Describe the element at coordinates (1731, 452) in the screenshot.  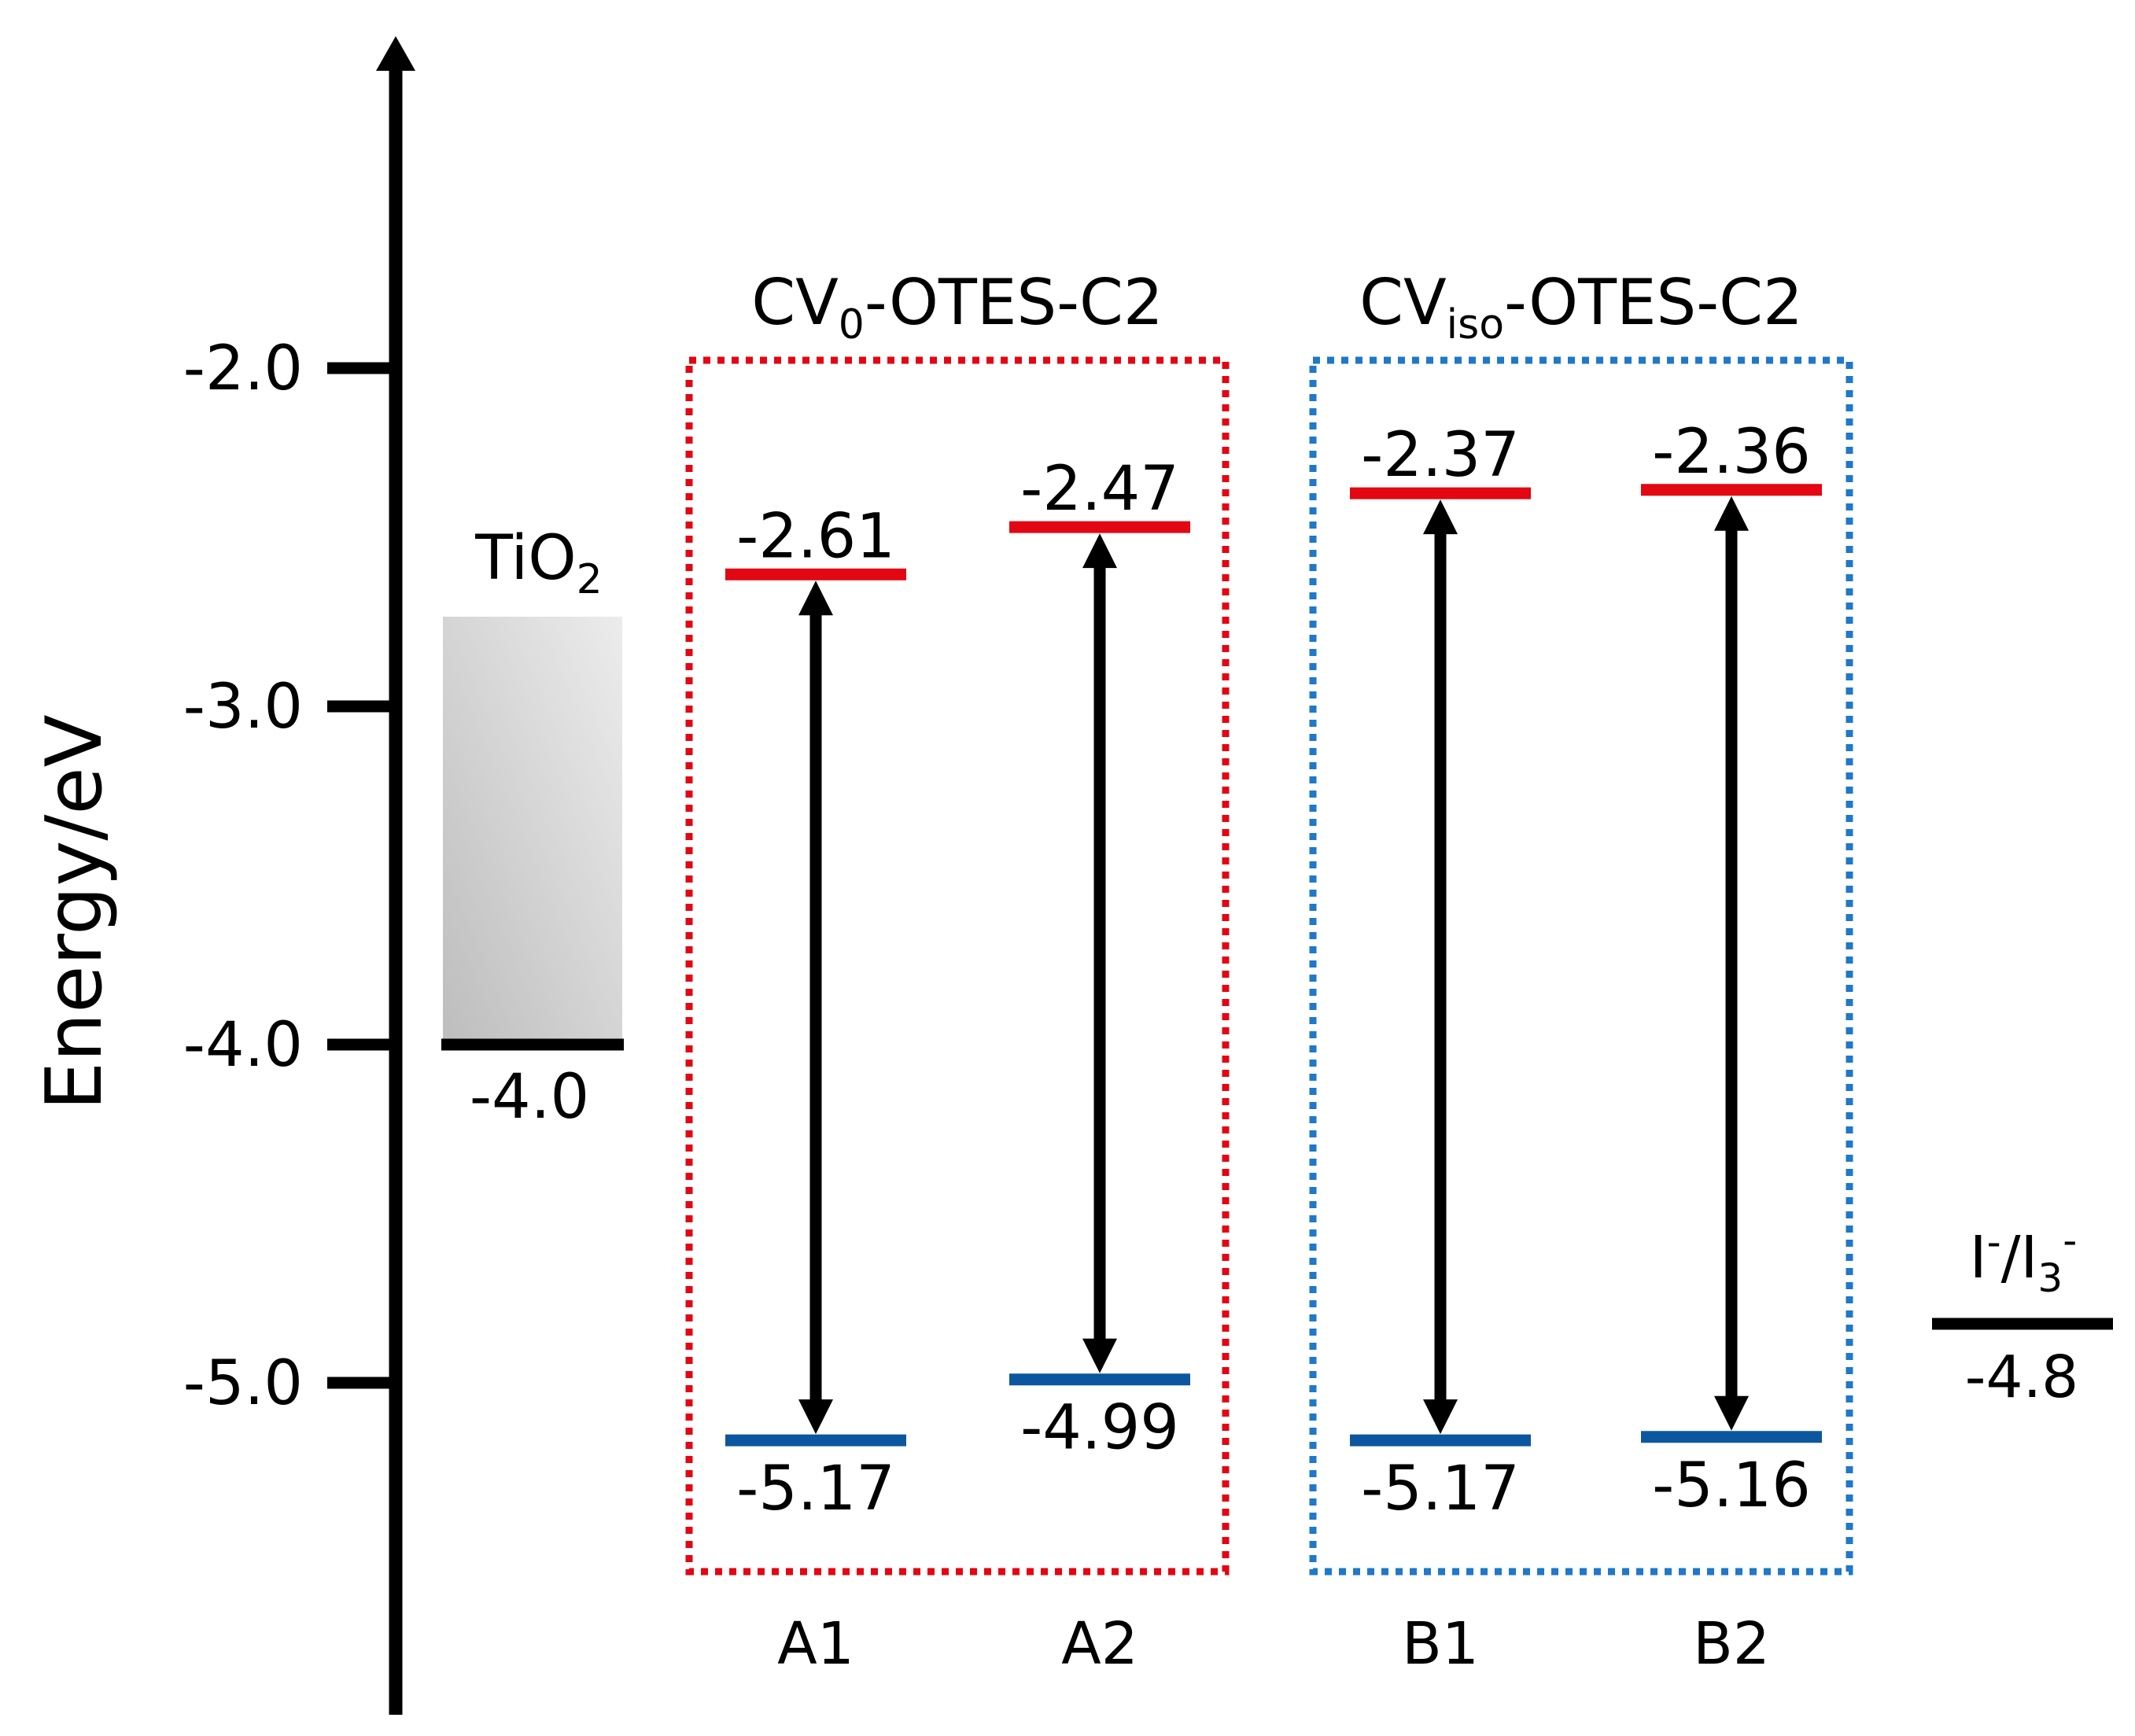
I see `lumo-value-label: -2.36` at that location.